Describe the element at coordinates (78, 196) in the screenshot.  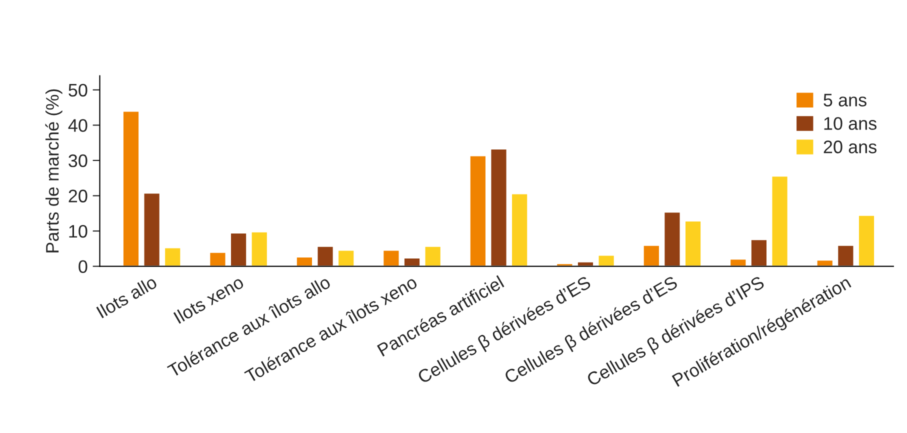
I see `y-tick-label: 20` at that location.